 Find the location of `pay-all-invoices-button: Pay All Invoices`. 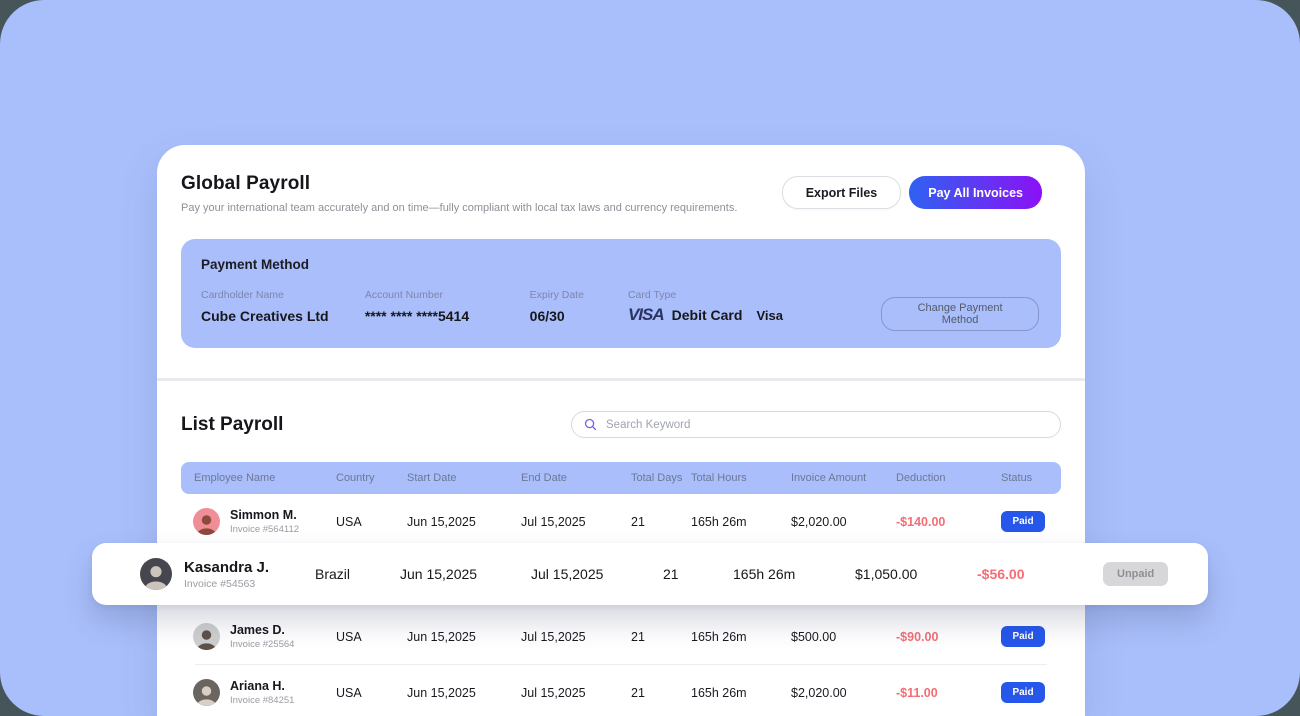

pay-all-invoices-button: Pay All Invoices is located at coordinates (975, 192).